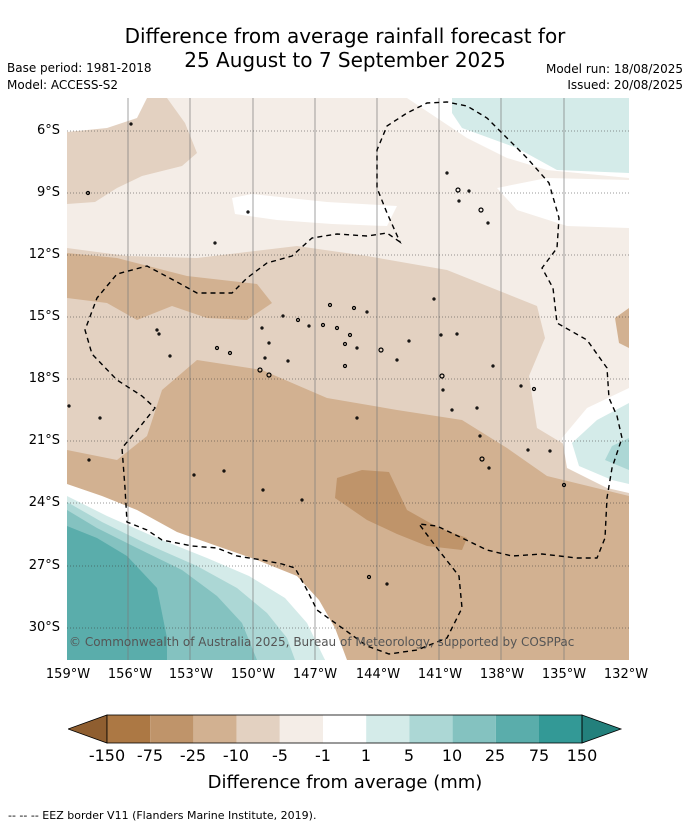 This screenshot has height=827, width=690. Describe the element at coordinates (191, 674) in the screenshot. I see `lon-tick-label: 153°W` at that location.